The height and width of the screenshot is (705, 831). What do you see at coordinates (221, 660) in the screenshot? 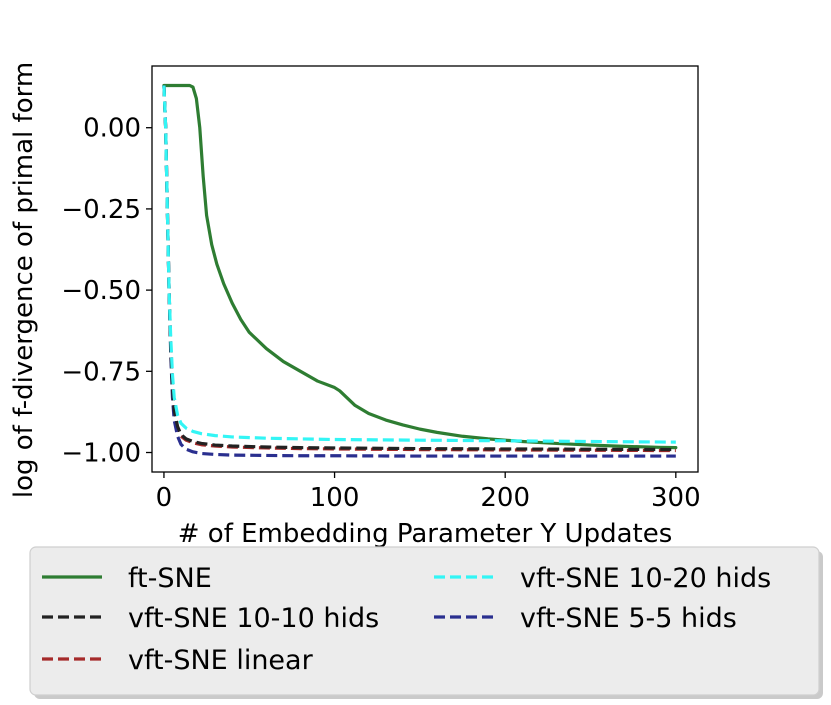
I see `legend-label: vft-SNE linear` at bounding box center [221, 660].